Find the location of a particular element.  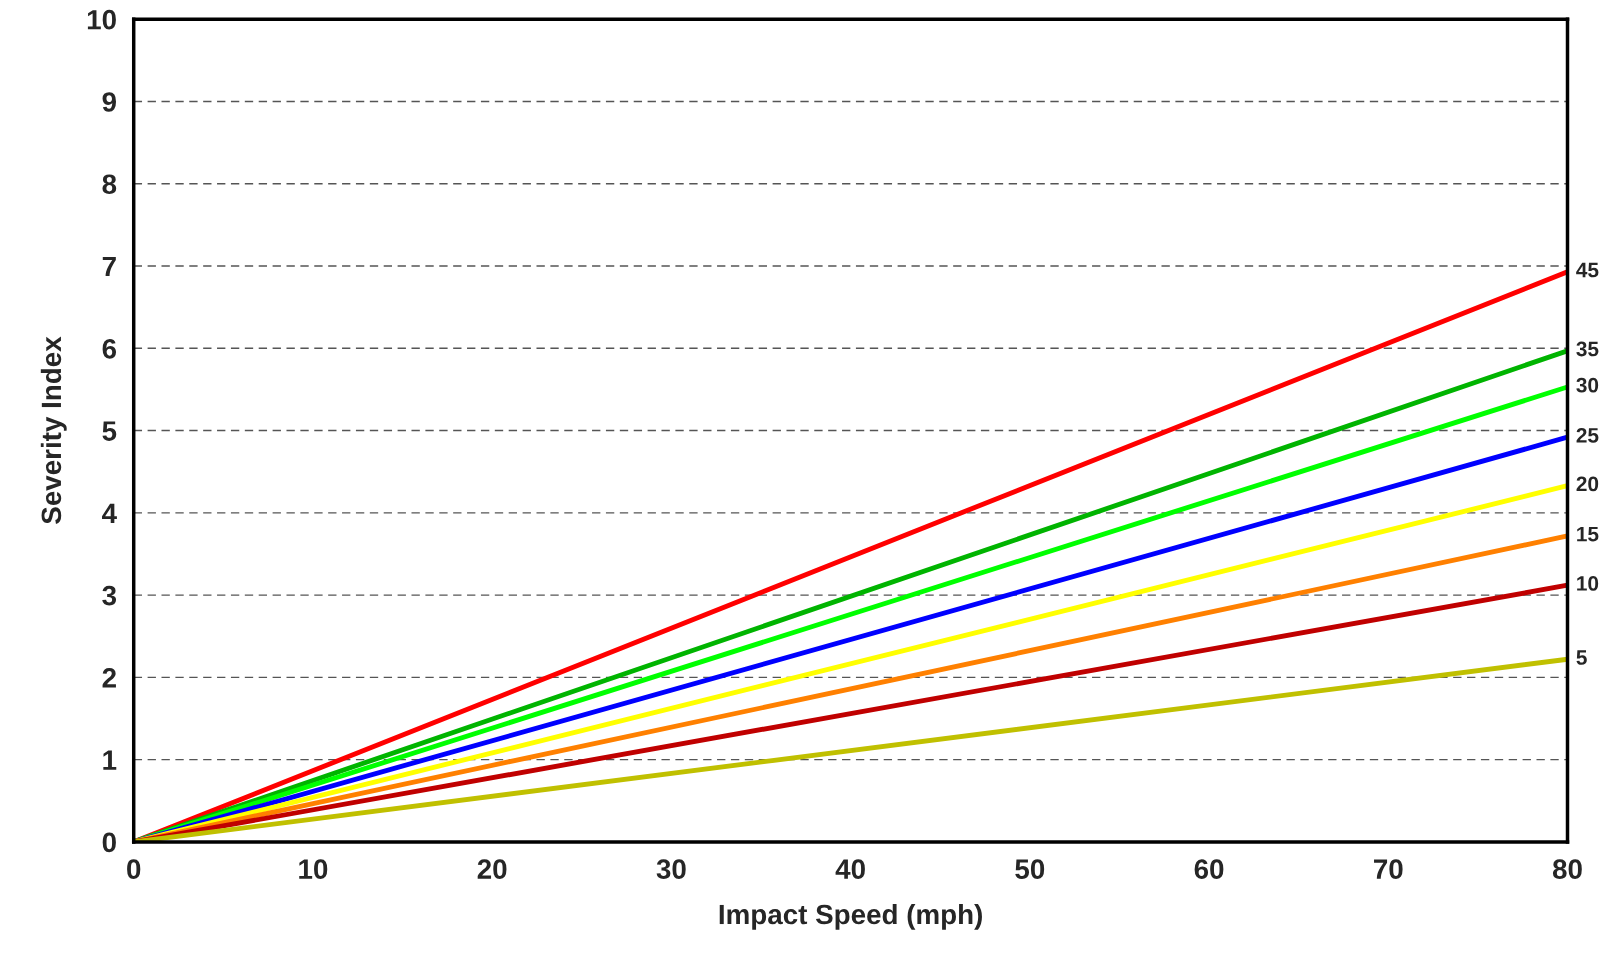

series-label: 25 is located at coordinates (1587, 435).